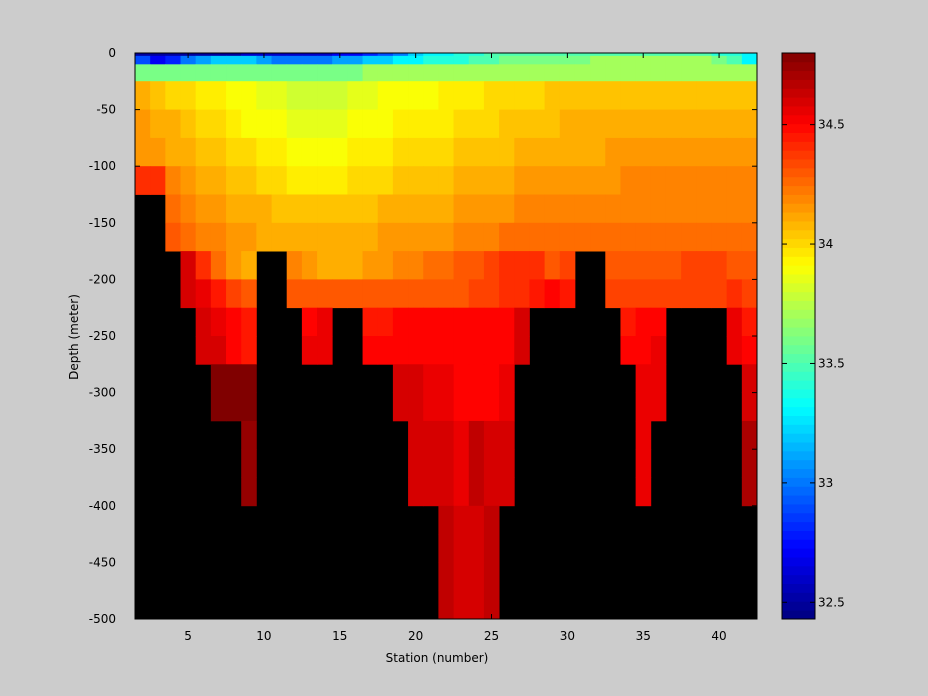  I want to click on colorbar-frame, so click(798, 336).